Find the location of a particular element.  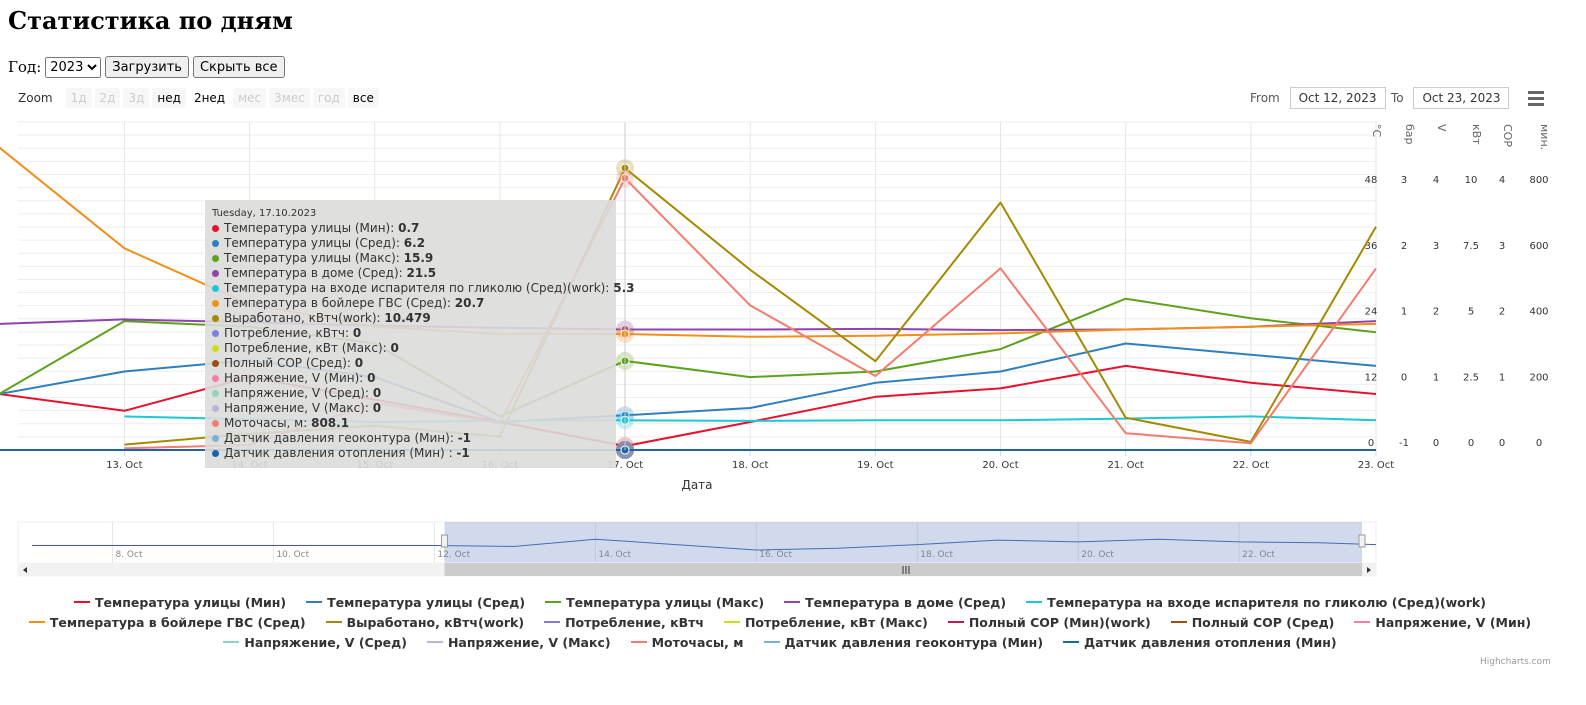

credits-link: Highcharts.com is located at coordinates (1515, 662).